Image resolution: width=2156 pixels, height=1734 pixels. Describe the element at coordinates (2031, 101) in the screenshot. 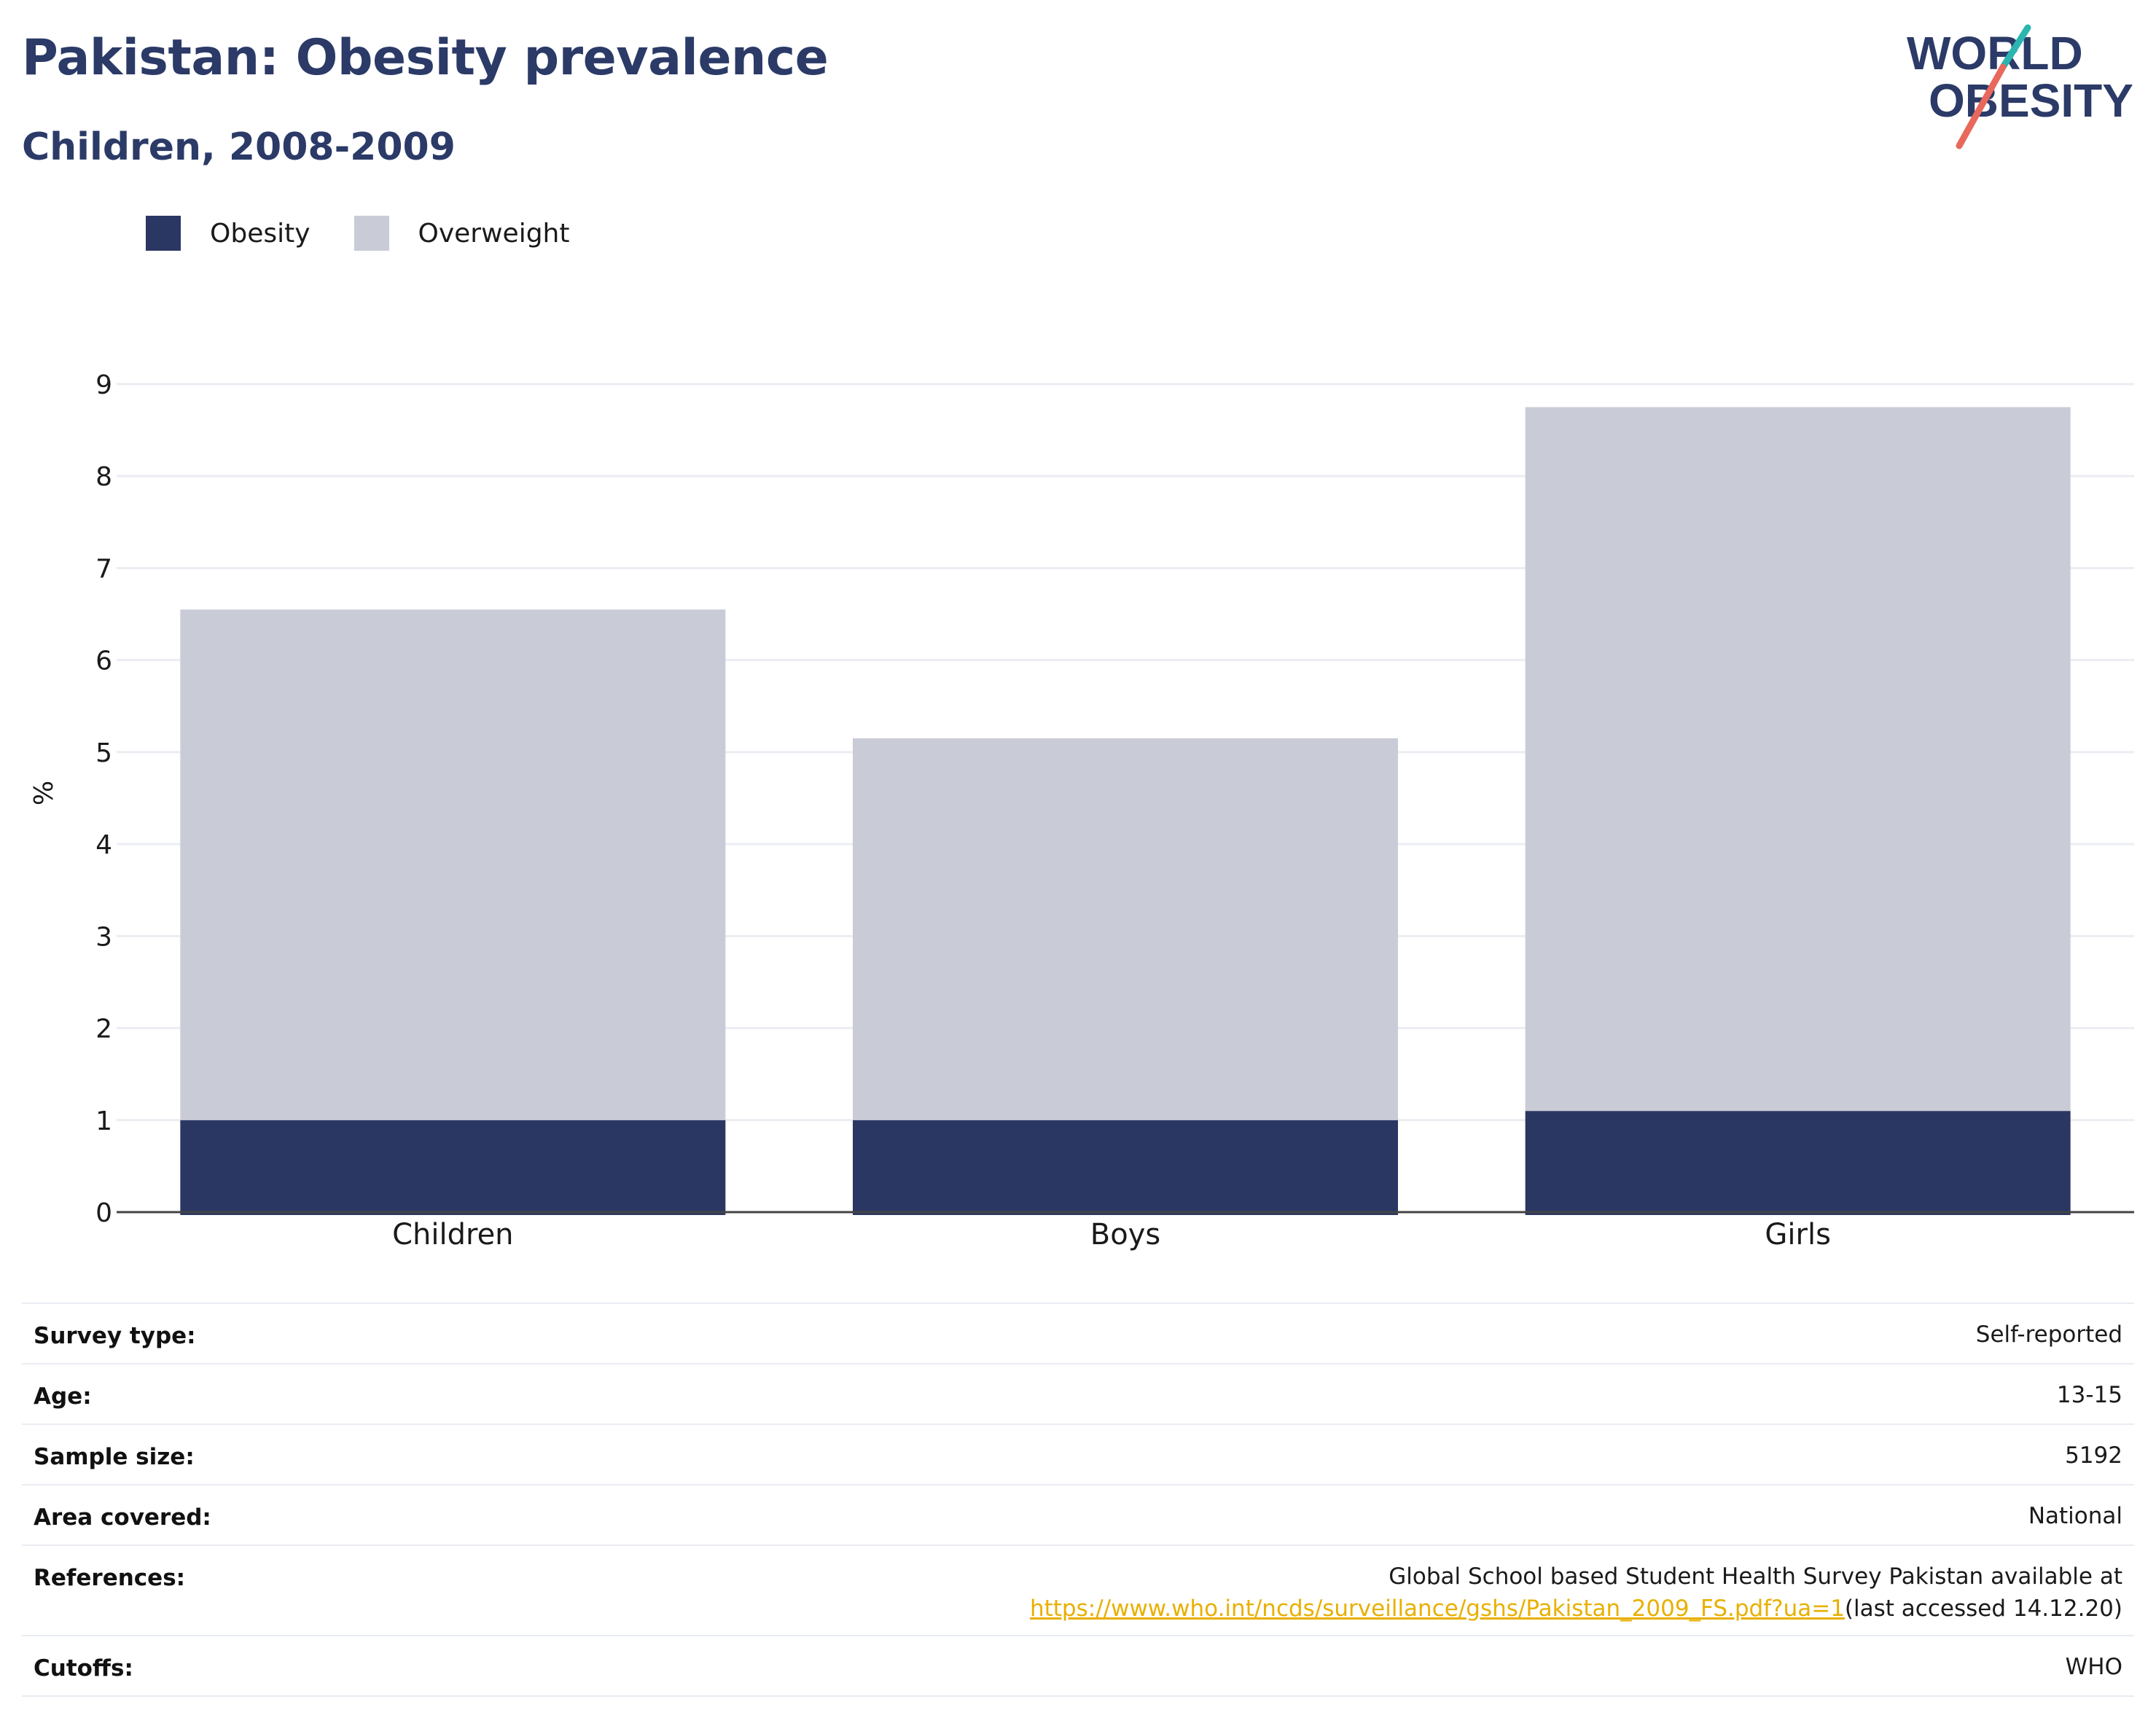

I see `logo-line2: OBESITY` at that location.